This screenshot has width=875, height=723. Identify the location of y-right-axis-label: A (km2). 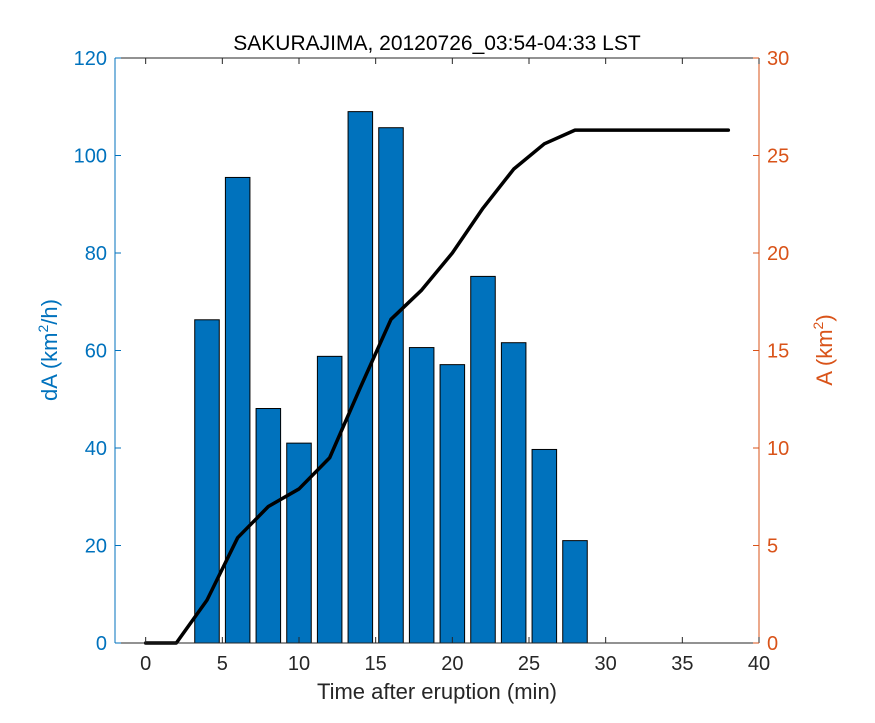
(823, 349).